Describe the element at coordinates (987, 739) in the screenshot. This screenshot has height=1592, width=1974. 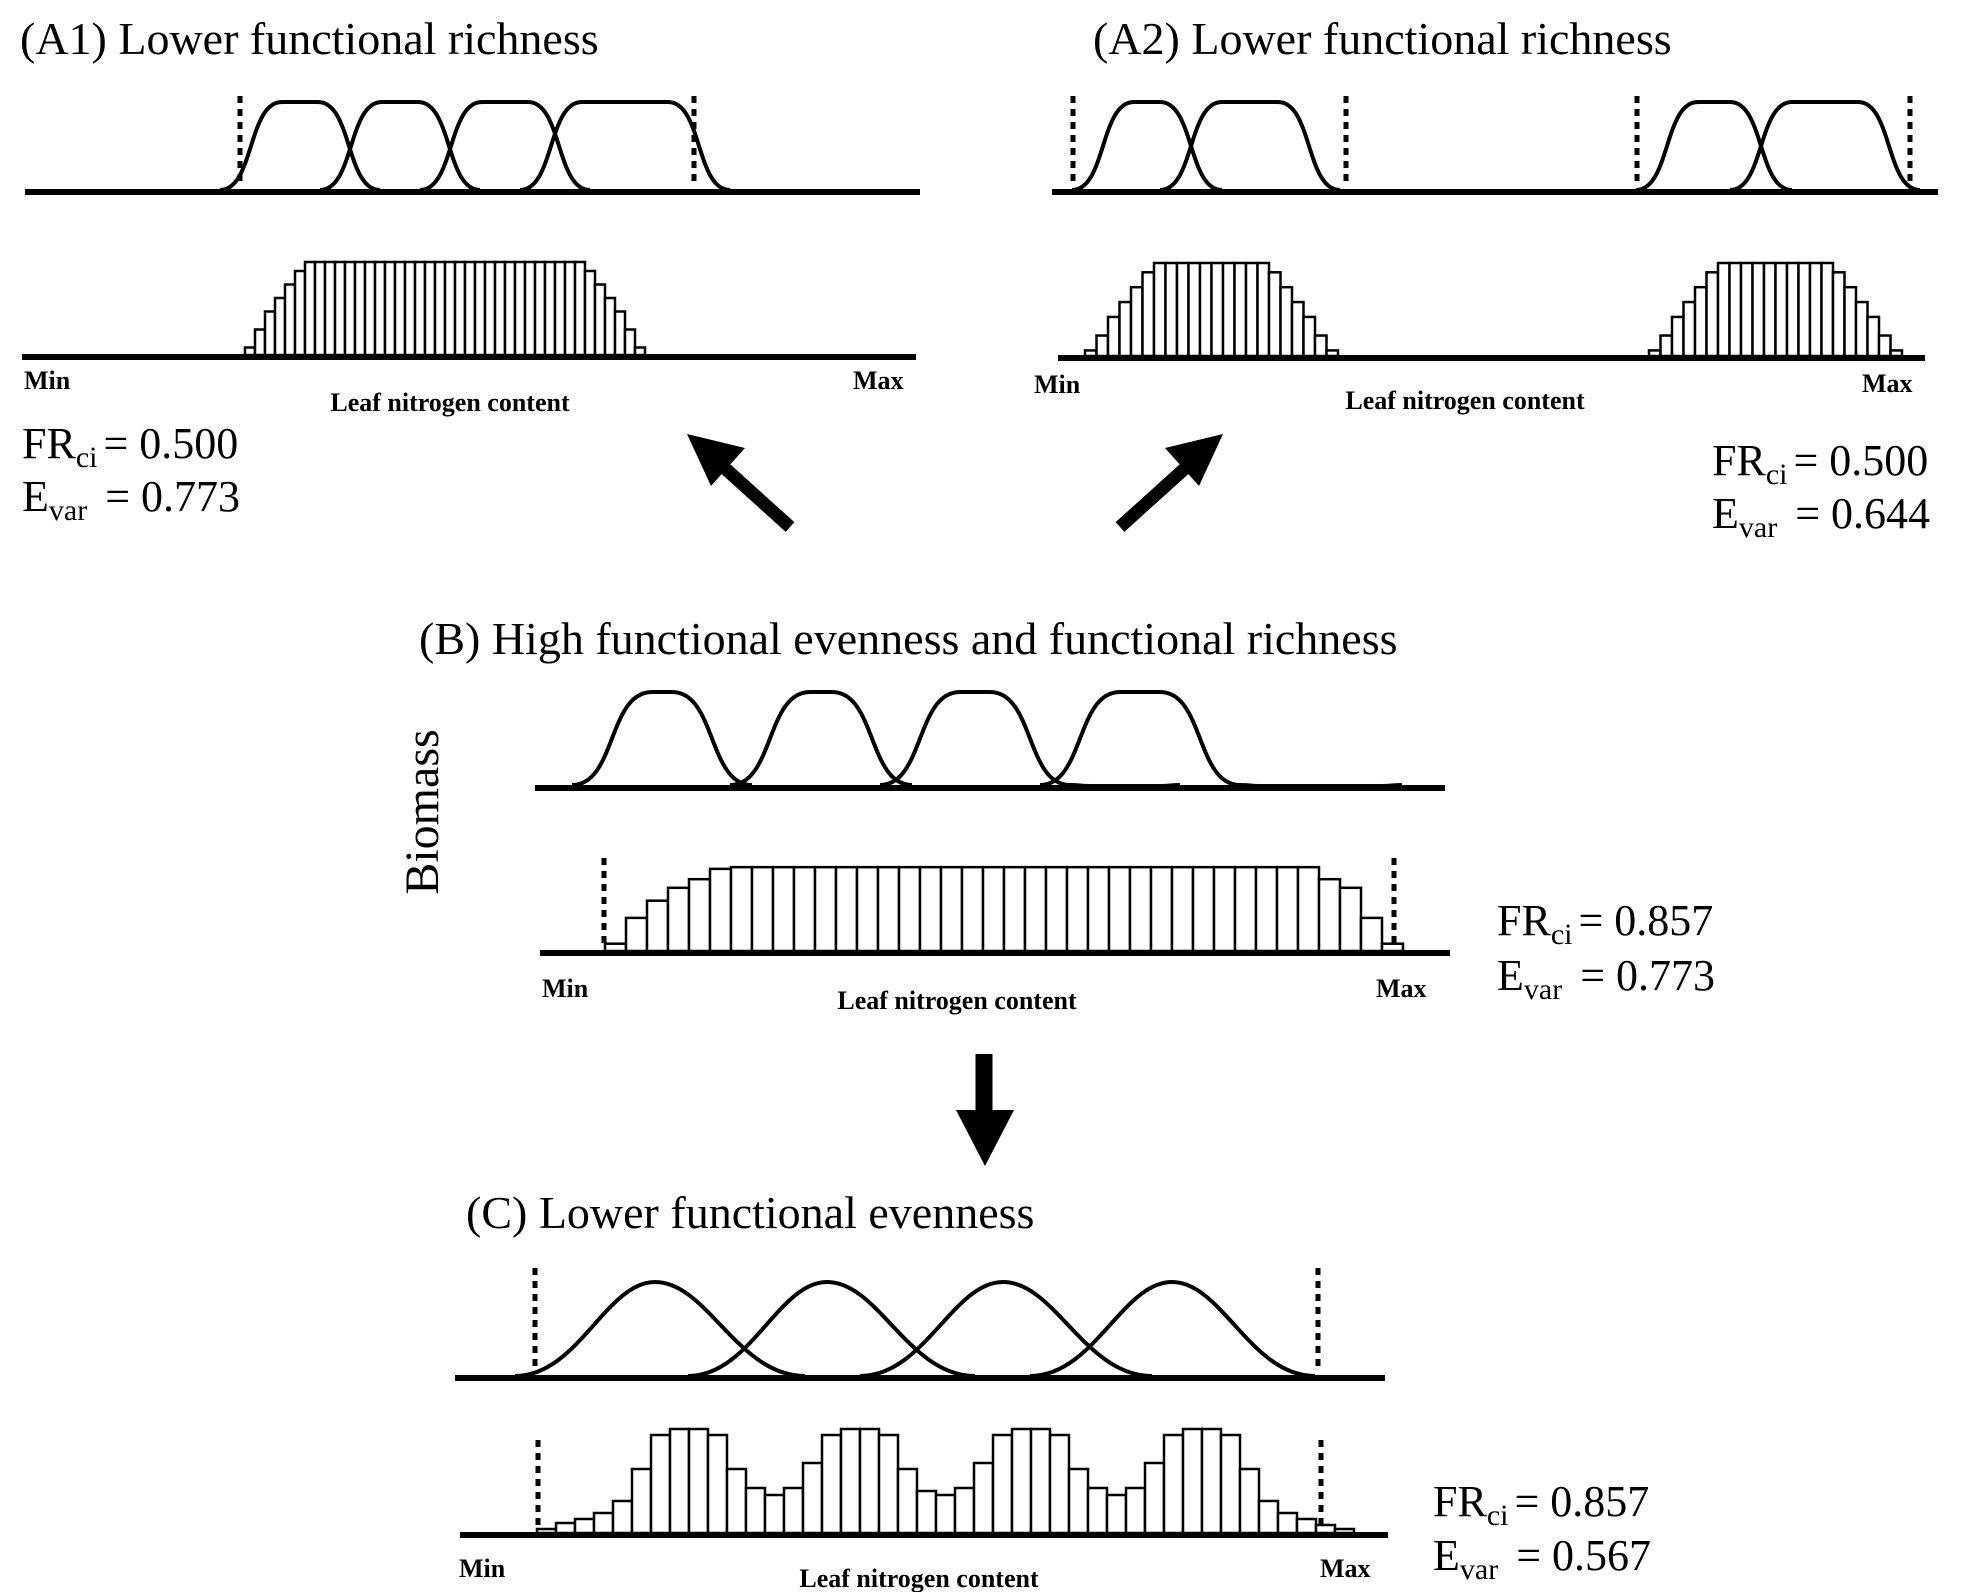
I see `b-species-curves` at that location.